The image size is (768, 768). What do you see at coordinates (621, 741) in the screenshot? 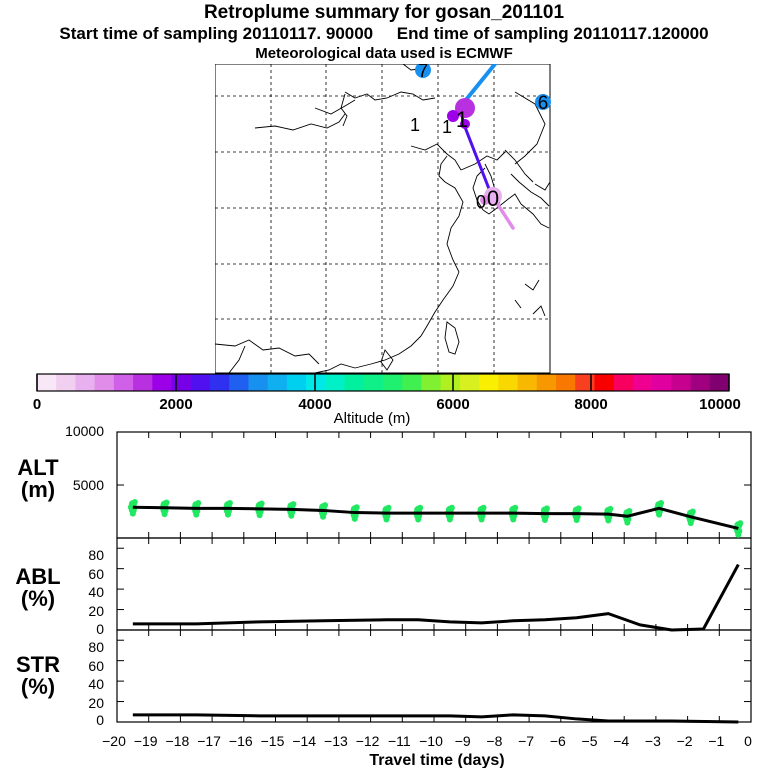
I see `x-tick-label: −4` at bounding box center [621, 741].